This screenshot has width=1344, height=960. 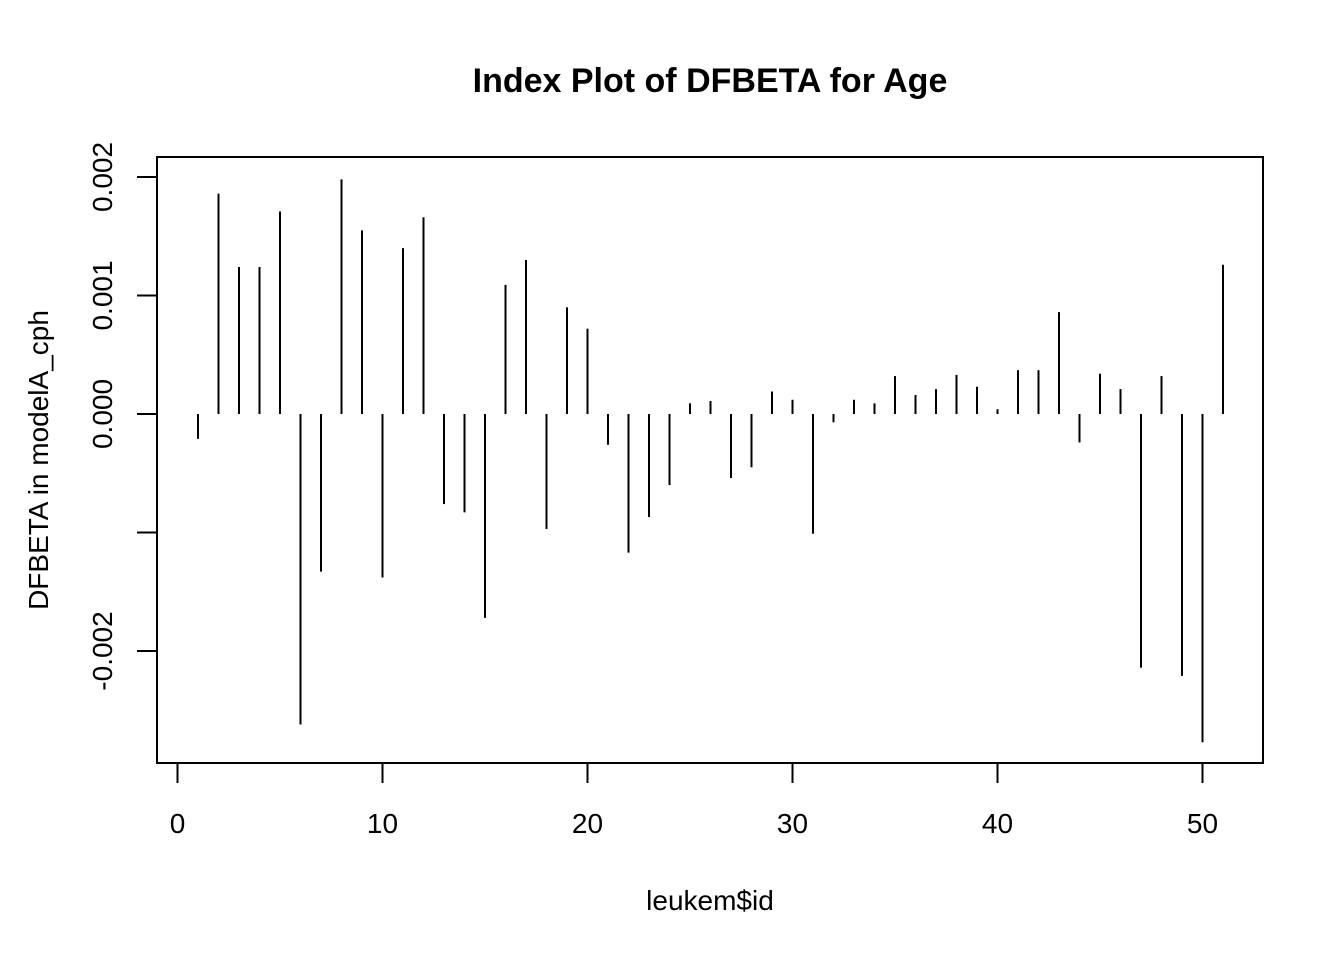 What do you see at coordinates (178, 823) in the screenshot?
I see `x-tick-label: 0` at bounding box center [178, 823].